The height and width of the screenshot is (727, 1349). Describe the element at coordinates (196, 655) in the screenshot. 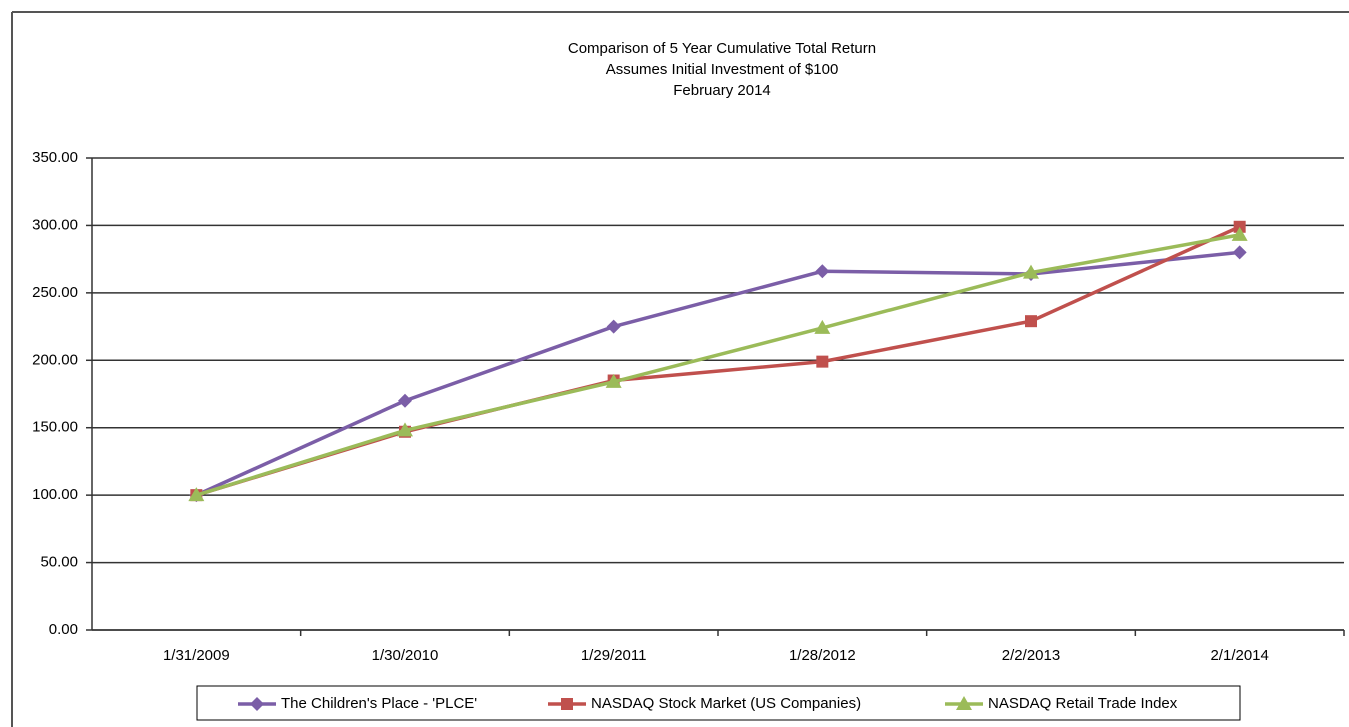

I see `x-tick-label: 1/31/2009` at that location.